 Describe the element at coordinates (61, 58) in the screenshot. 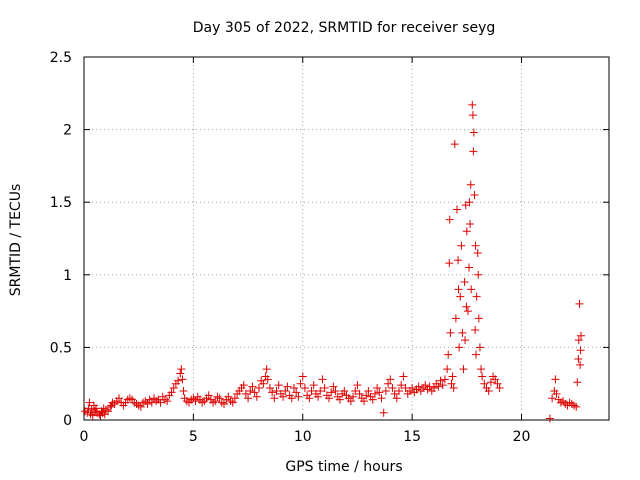

I see `y-tick-label: 2.5` at that location.